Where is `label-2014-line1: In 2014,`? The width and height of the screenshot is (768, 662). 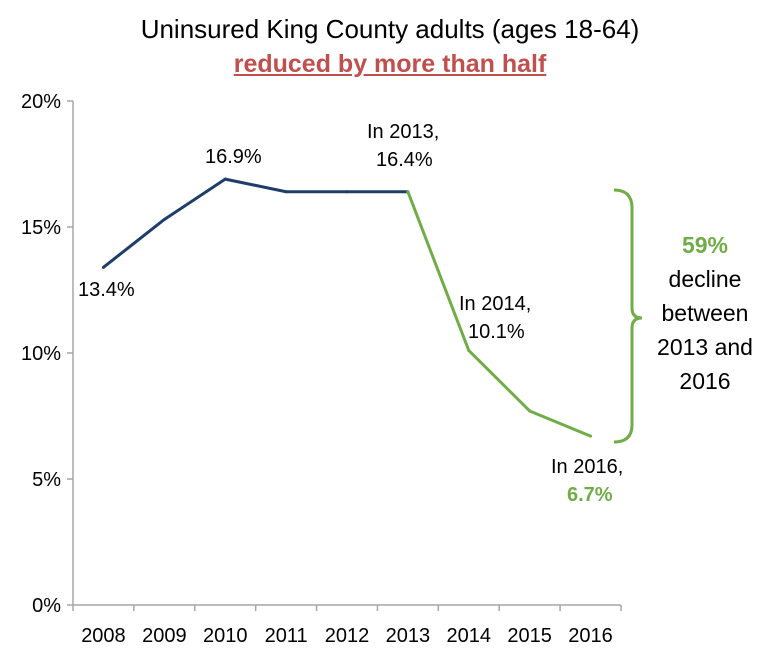 label-2014-line1: In 2014, is located at coordinates (495, 304).